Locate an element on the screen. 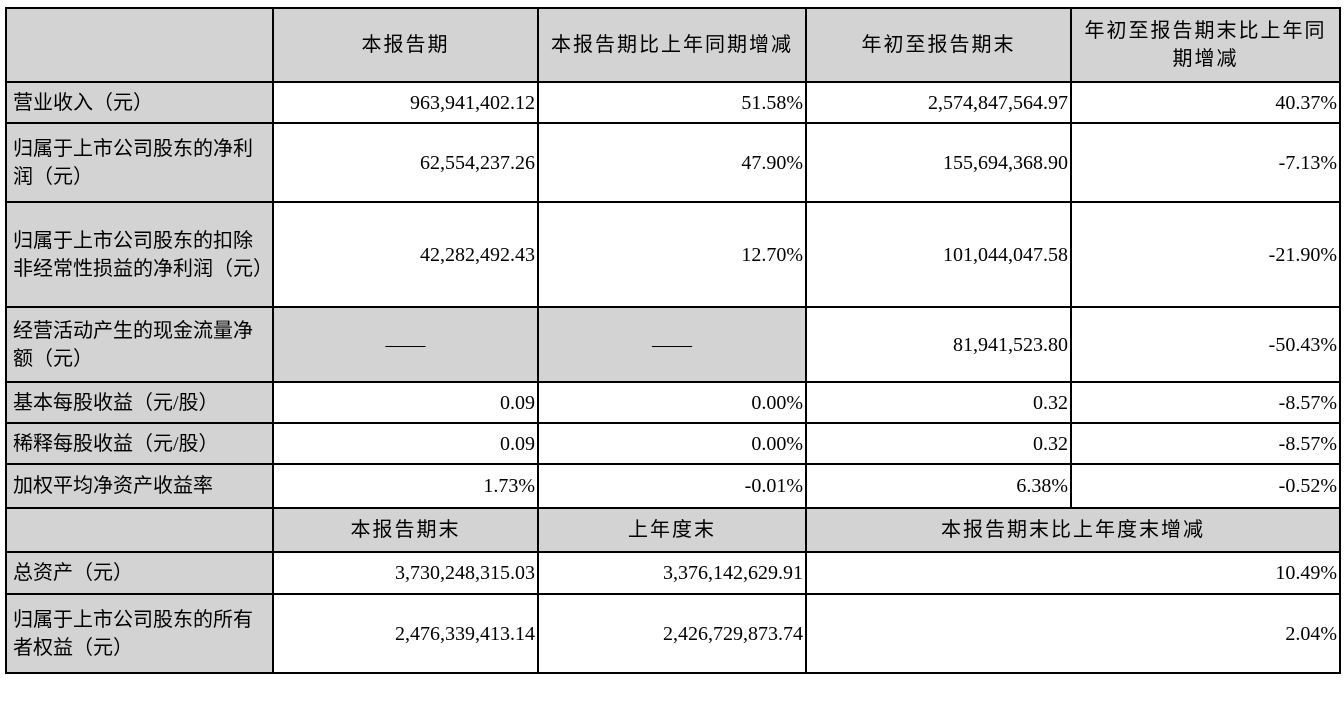  table-row-diluted-eps: 稀释每股收益（元/股） 0.09 0.00% 0.32 -8.57% is located at coordinates (673, 443).